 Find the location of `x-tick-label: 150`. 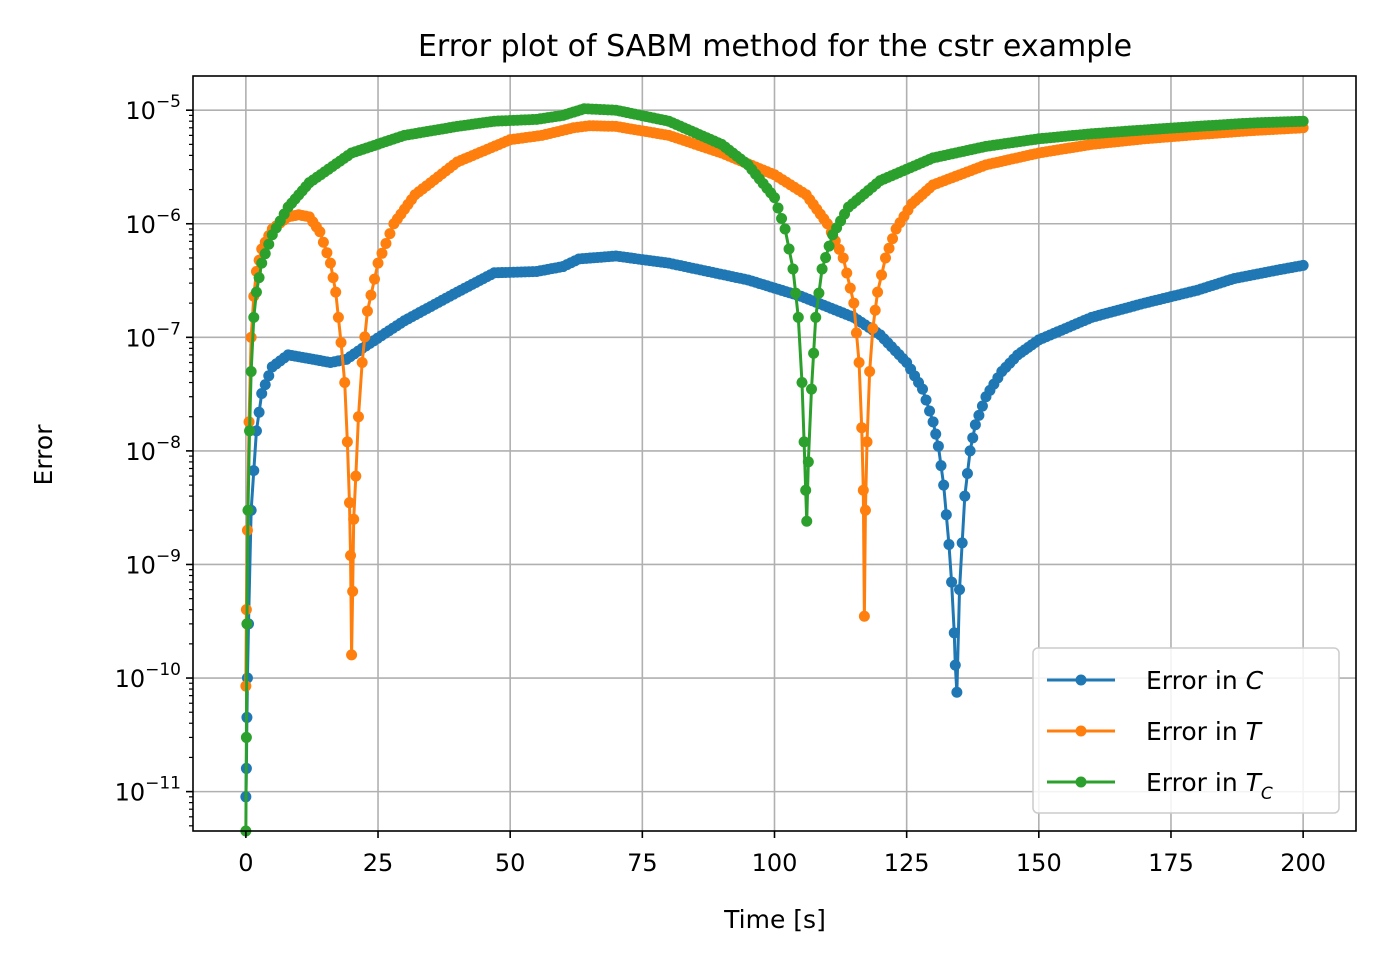

x-tick-label: 150 is located at coordinates (1039, 863).